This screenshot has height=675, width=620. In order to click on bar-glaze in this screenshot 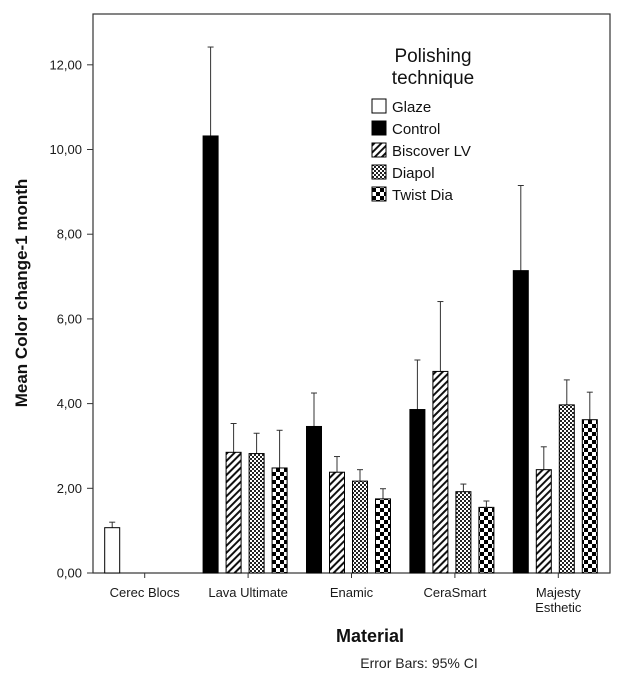, I will do `click(112, 550)`.